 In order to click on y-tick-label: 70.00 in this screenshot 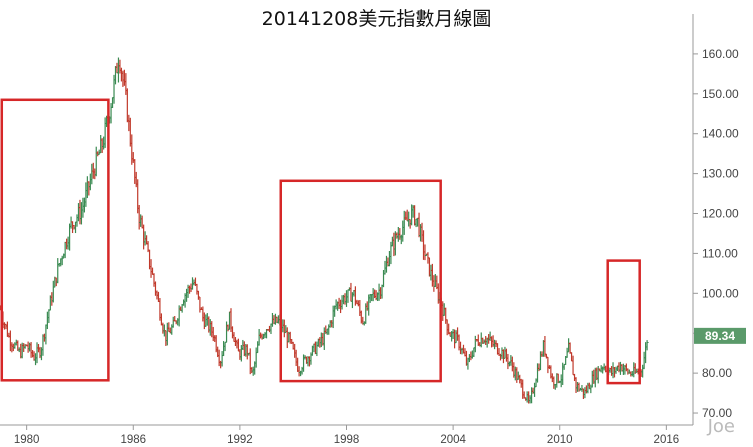, I will do `click(717, 413)`.